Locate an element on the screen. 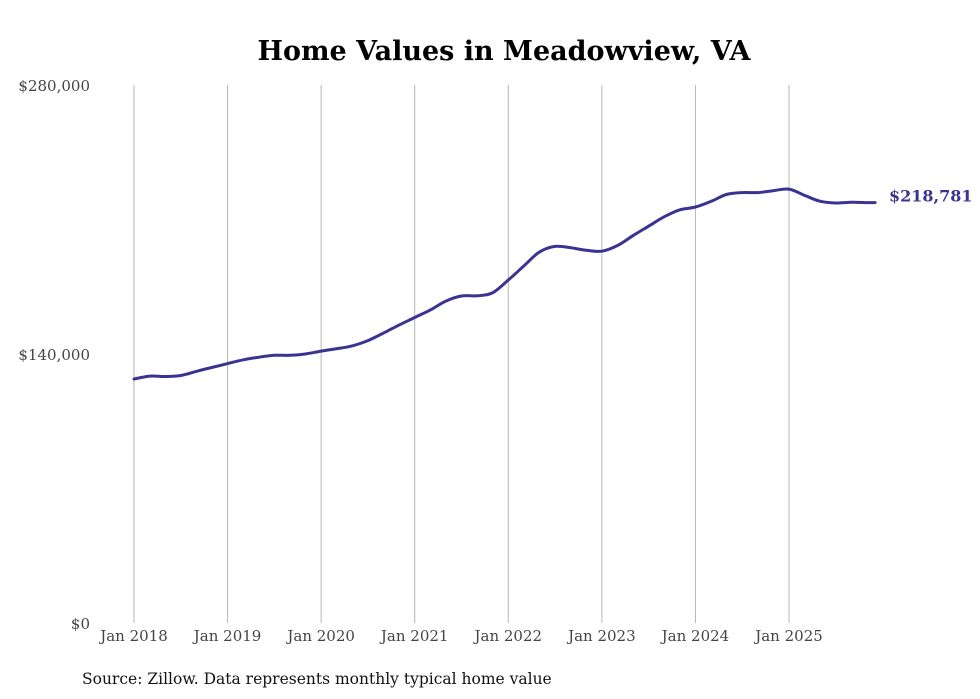  y-axis-tick-labels: $0 $140,000 $280,000 is located at coordinates (54, 355).